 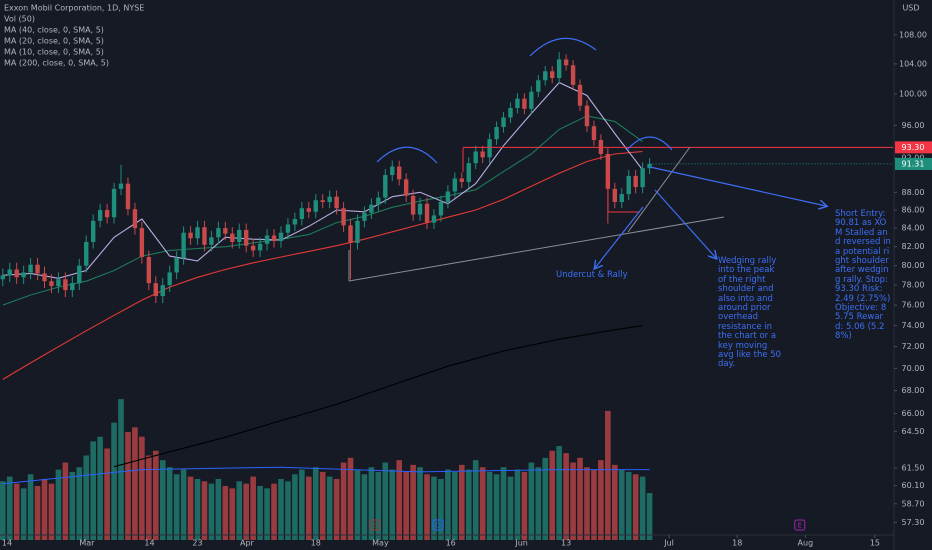 What do you see at coordinates (619, 237) in the screenshot?
I see `arrow` at bounding box center [619, 237].